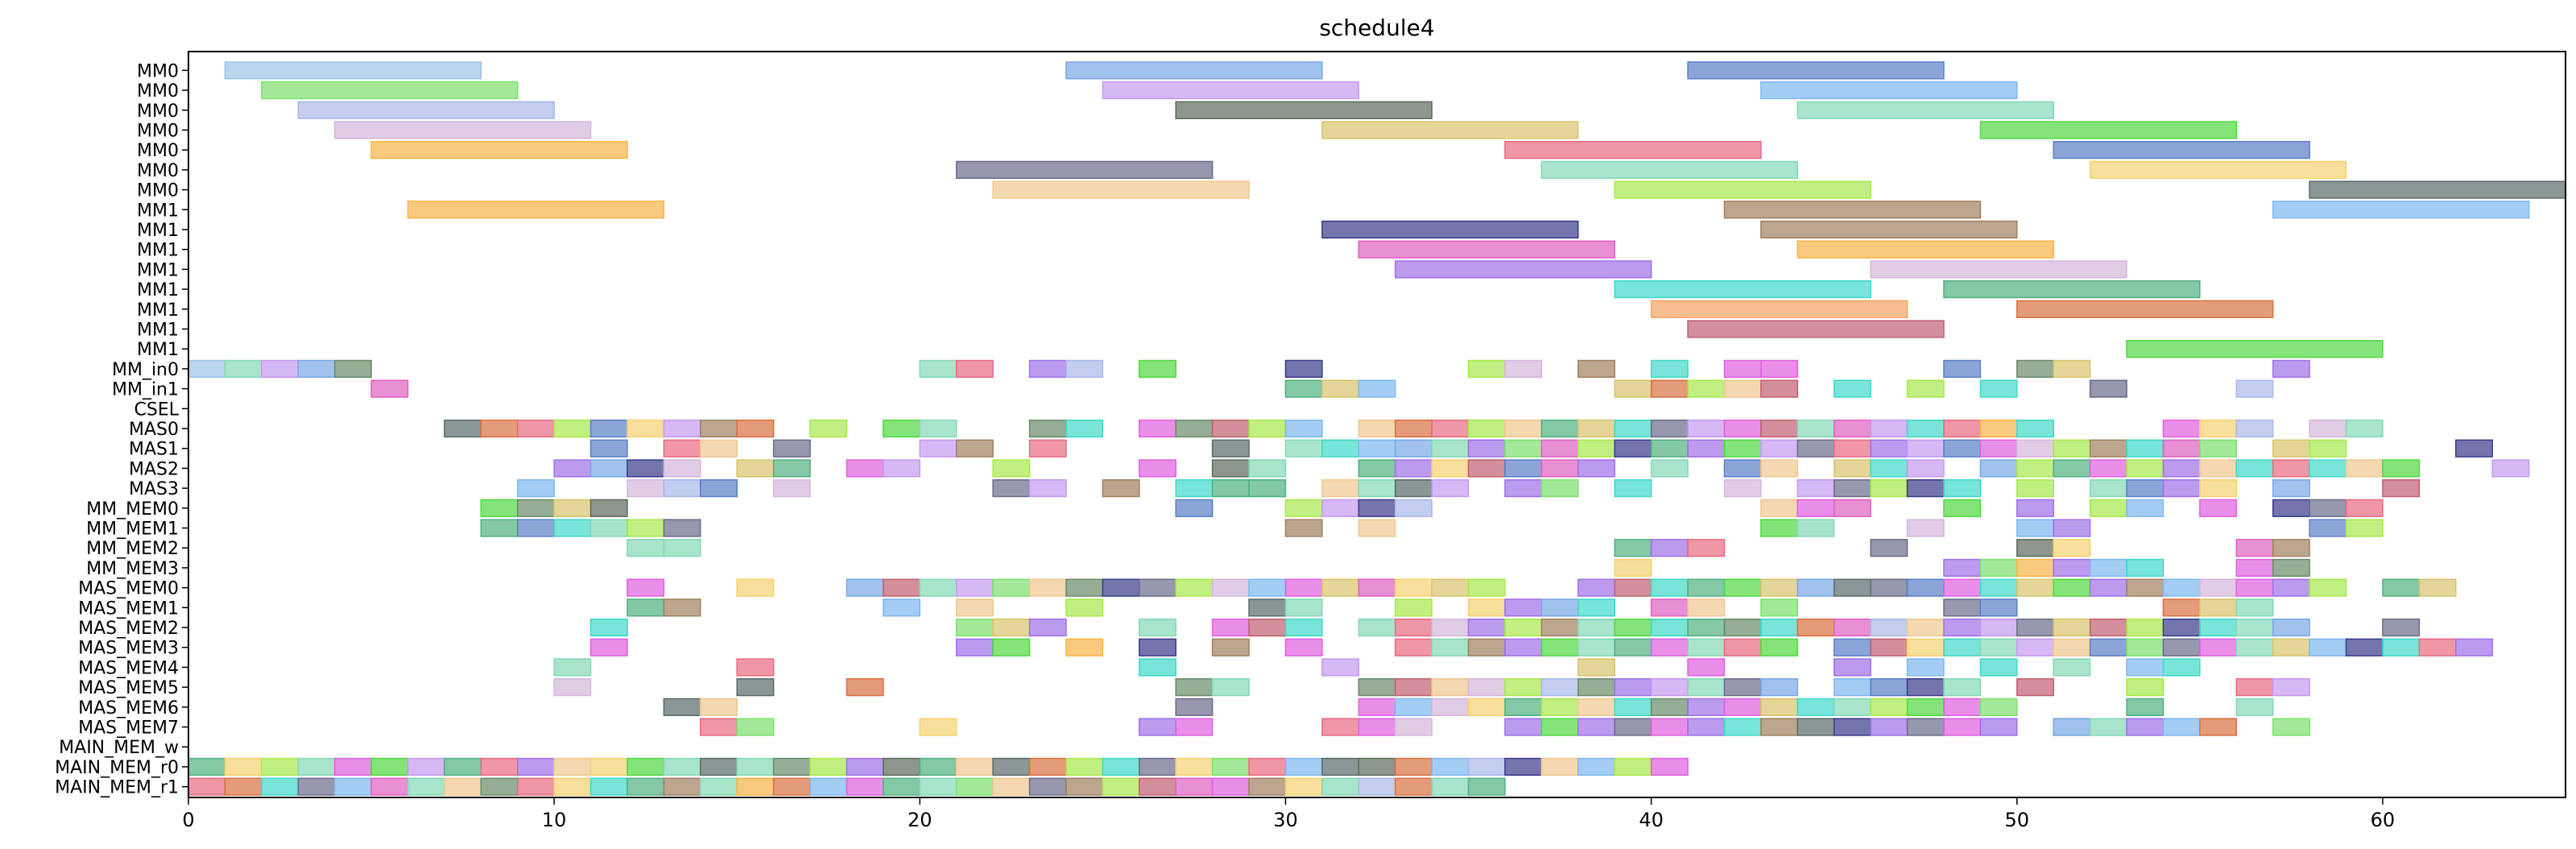 The width and height of the screenshot is (2576, 849). I want to click on y-tick-label: MM1, so click(158, 251).